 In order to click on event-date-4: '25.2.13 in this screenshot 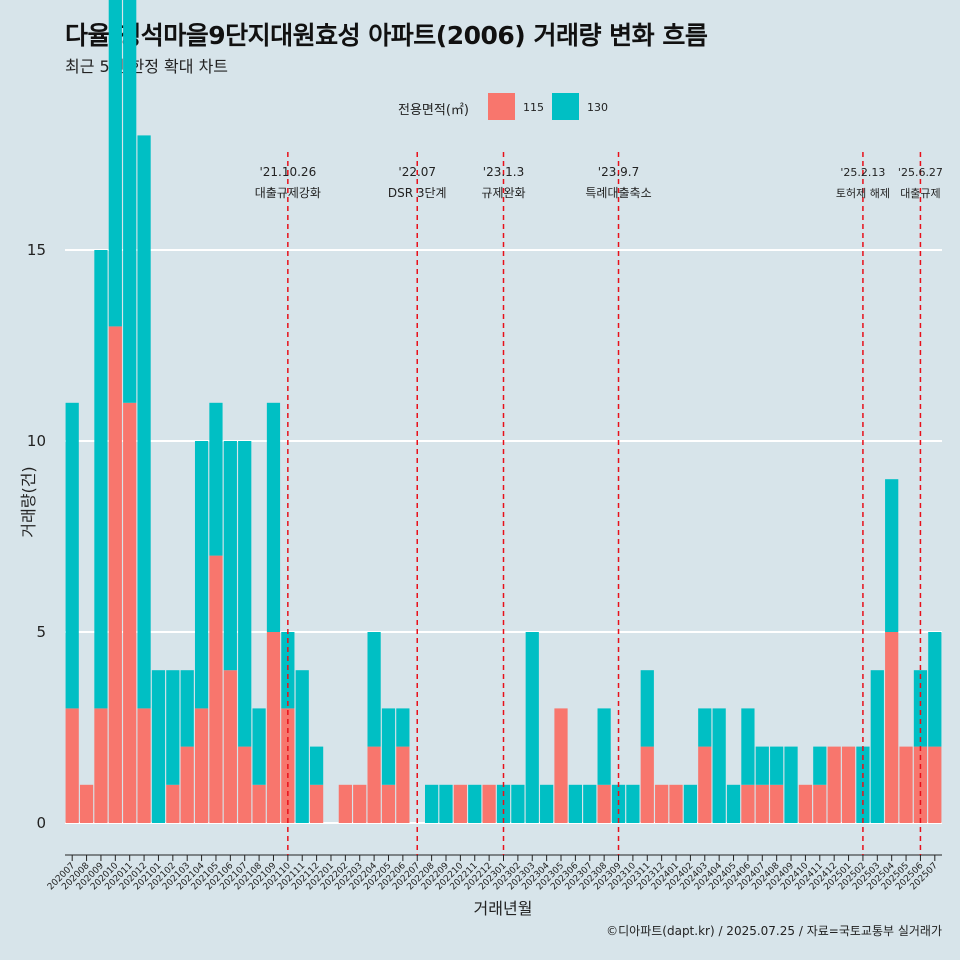, I will do `click(862, 172)`.